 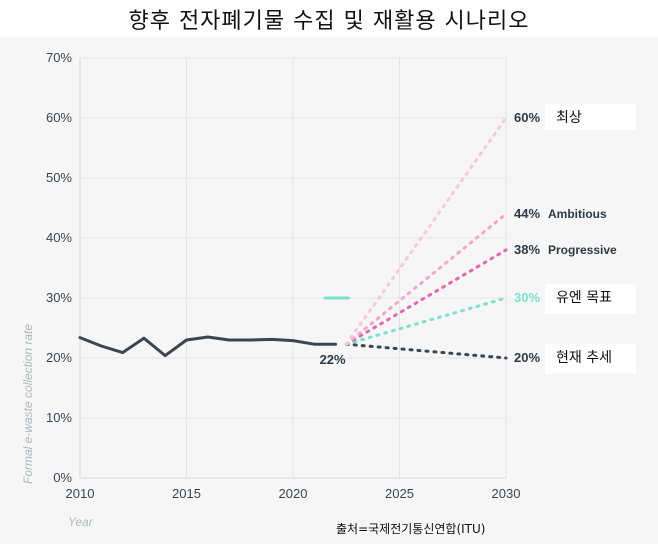 What do you see at coordinates (527, 249) in the screenshot?
I see `scenario-value-label: 38%` at bounding box center [527, 249].